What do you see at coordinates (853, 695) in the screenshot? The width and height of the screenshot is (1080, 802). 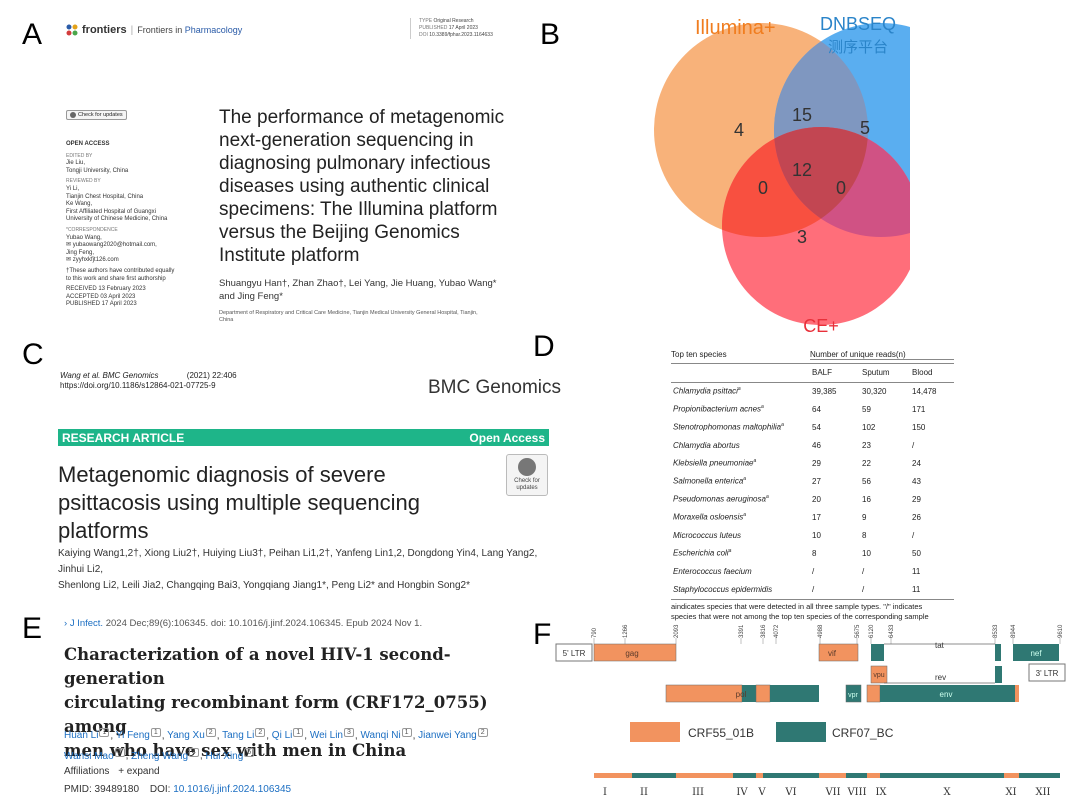 I see `svg-text: vpr` at bounding box center [853, 695].